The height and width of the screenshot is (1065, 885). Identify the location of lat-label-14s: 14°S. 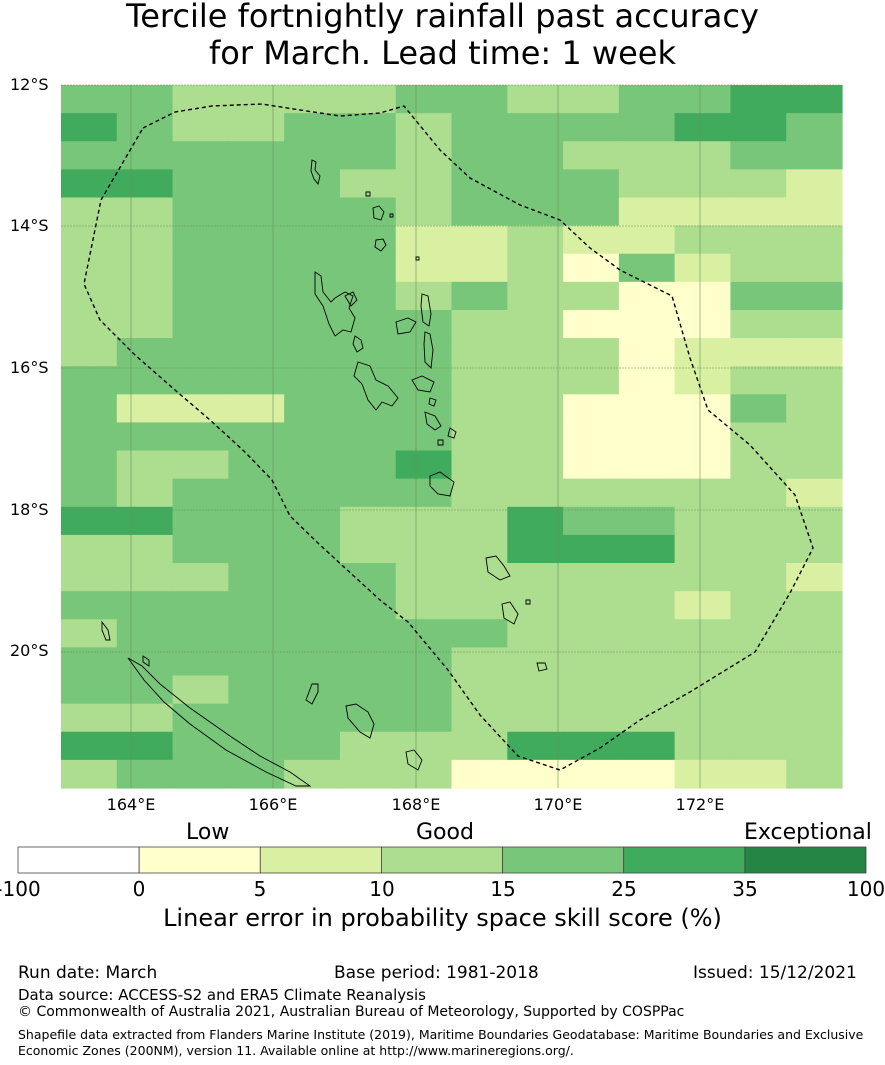
(29, 225).